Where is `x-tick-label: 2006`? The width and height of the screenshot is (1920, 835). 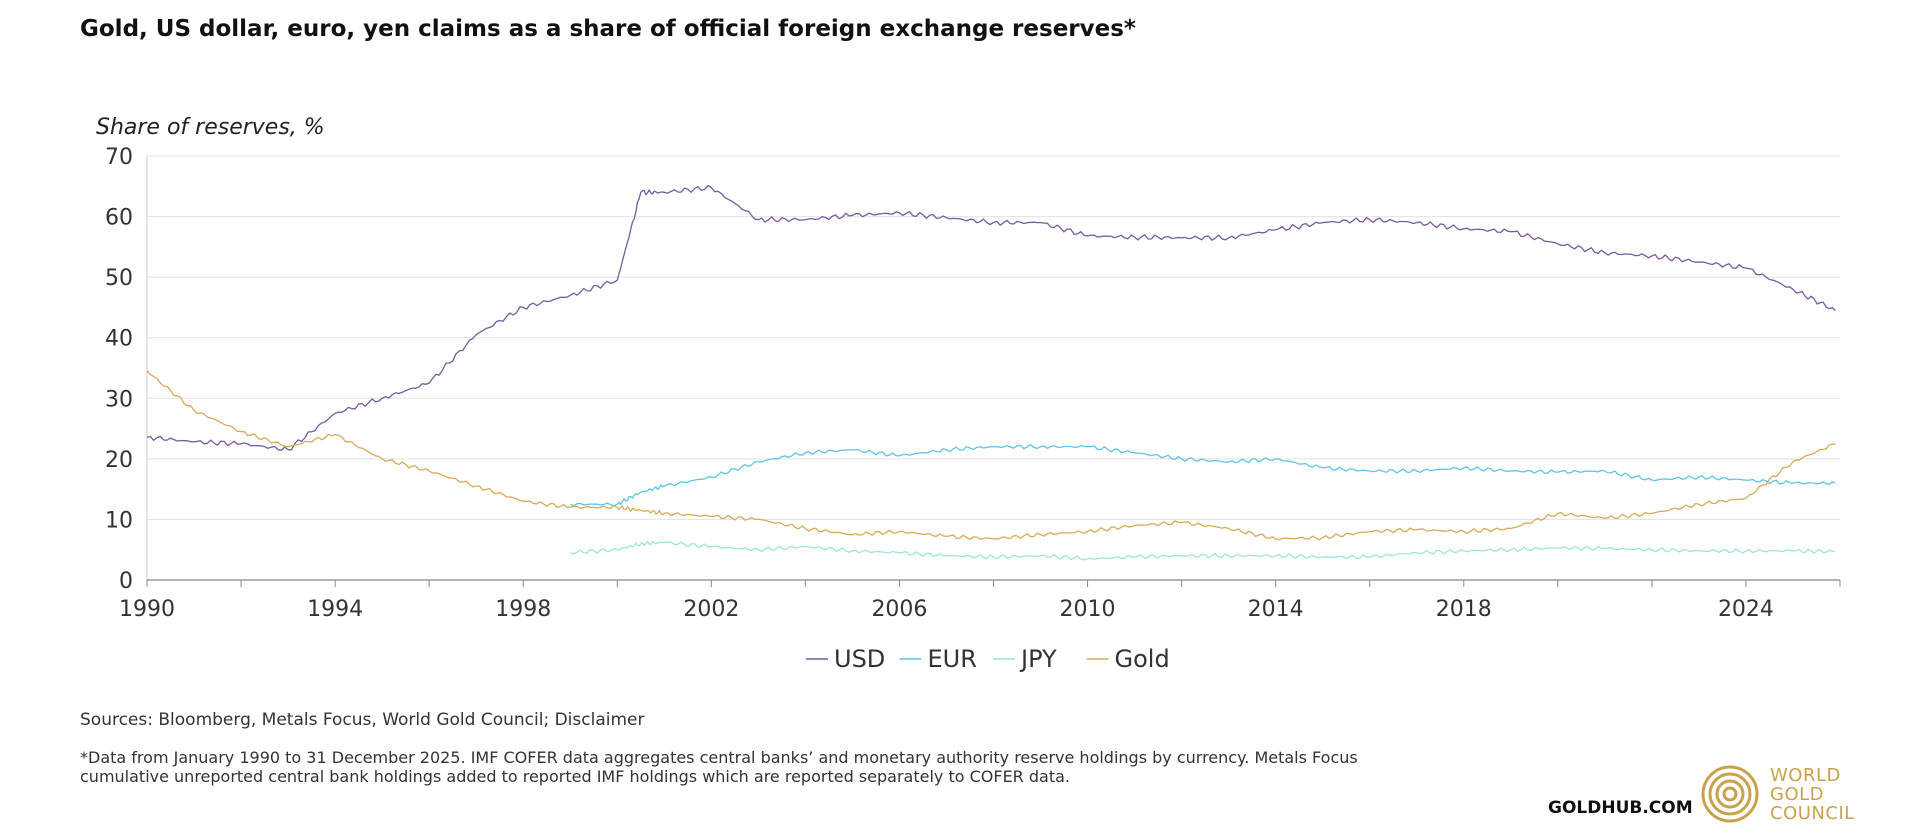 x-tick-label: 2006 is located at coordinates (899, 609).